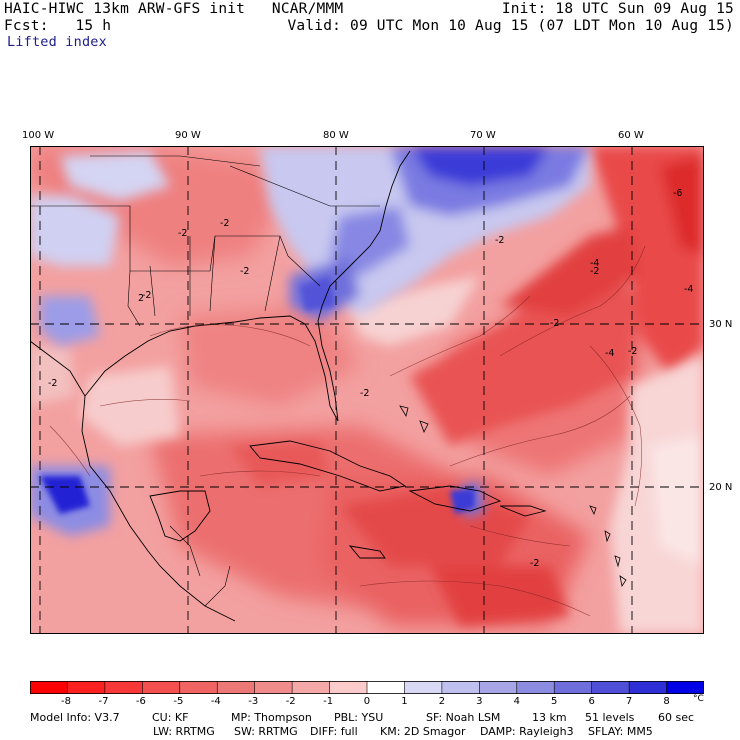  Describe the element at coordinates (554, 701) in the screenshot. I see `colorbar-tick-label: 5` at that location.